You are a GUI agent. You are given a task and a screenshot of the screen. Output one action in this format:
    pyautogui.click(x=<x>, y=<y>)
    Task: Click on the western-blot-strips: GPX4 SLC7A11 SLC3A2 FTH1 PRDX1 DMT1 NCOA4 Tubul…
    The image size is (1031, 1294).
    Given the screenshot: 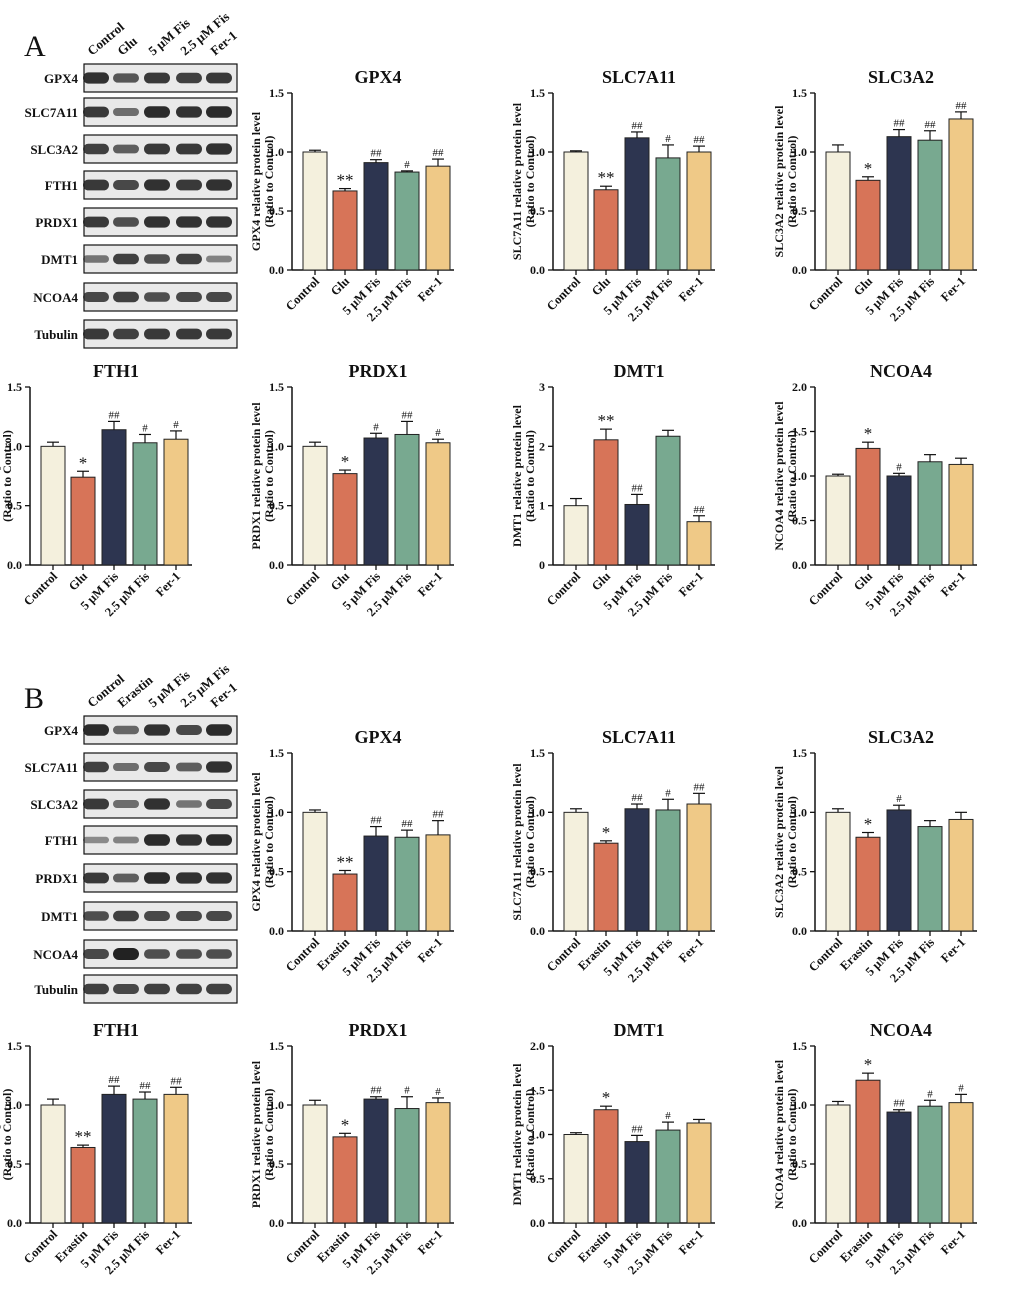 What is the action you would take?
    pyautogui.click(x=131, y=206)
    